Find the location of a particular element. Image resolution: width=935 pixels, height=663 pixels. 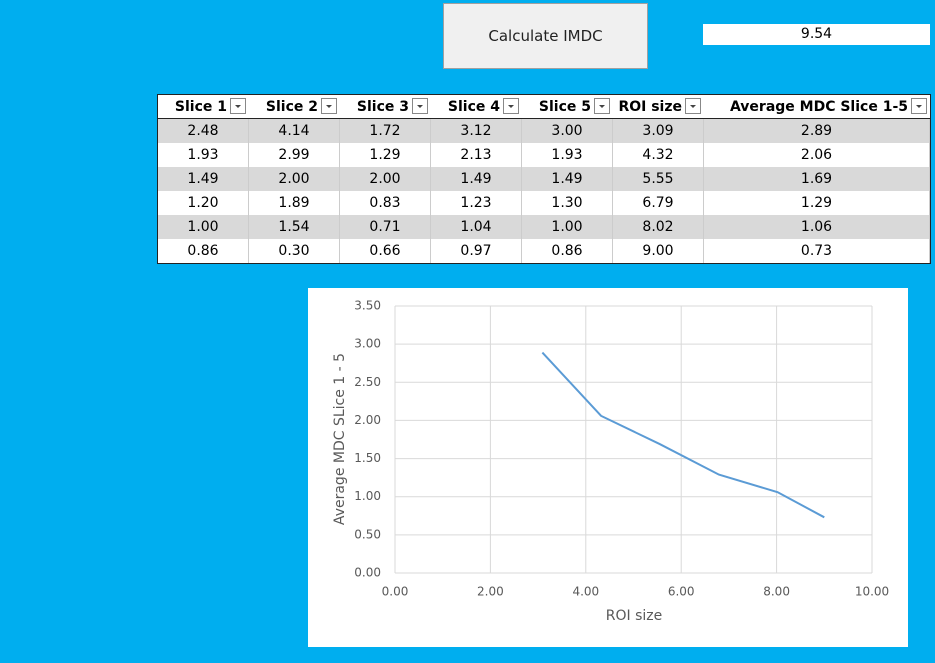

table-cell: 2.13 is located at coordinates (476, 155).